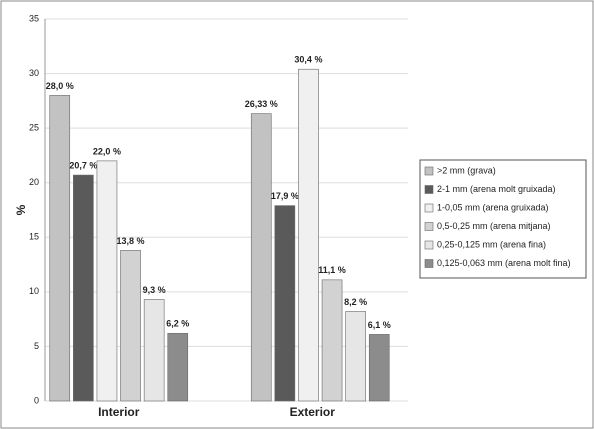  Describe the element at coordinates (332, 270) in the screenshot. I see `value-label: 11,1 %` at that location.